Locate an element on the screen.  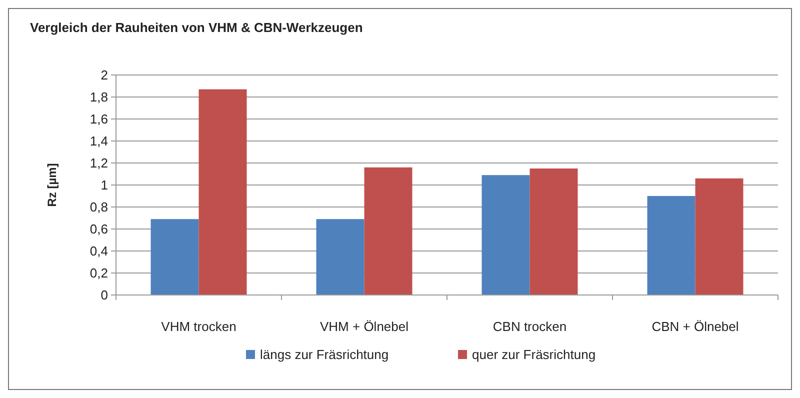
chart-title: Vergleich der Rauheiten von VHM & CBN-Werkzeugen is located at coordinates (196, 27).